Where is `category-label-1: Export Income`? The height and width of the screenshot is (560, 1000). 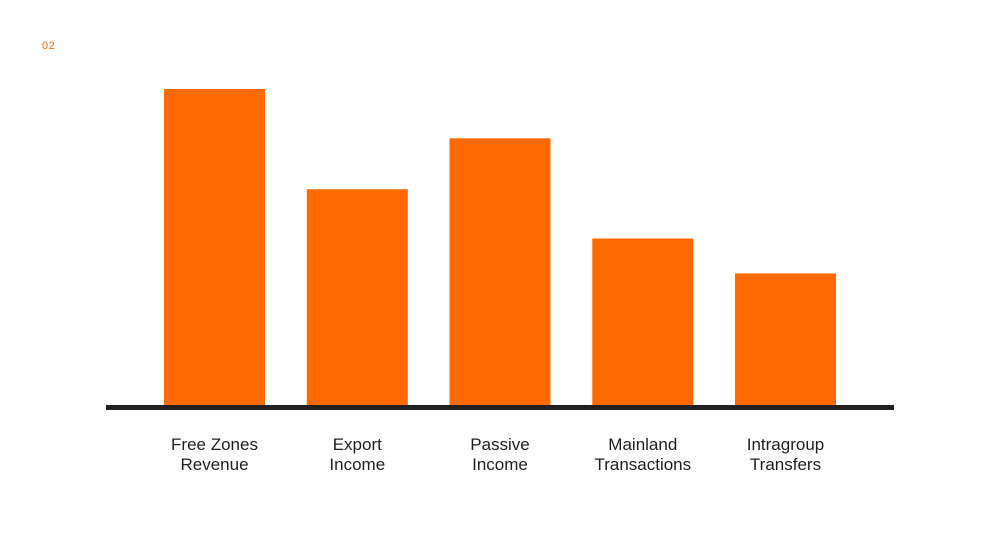 category-label-1: Export Income is located at coordinates (357, 454).